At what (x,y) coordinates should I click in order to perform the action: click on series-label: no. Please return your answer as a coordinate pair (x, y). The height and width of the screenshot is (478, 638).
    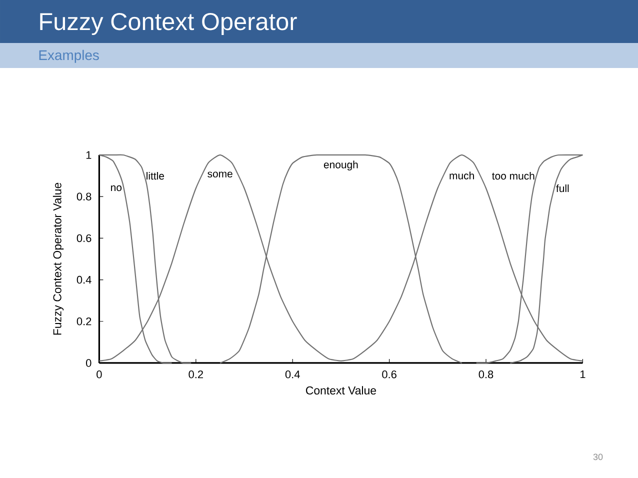
    Looking at the image, I should click on (116, 188).